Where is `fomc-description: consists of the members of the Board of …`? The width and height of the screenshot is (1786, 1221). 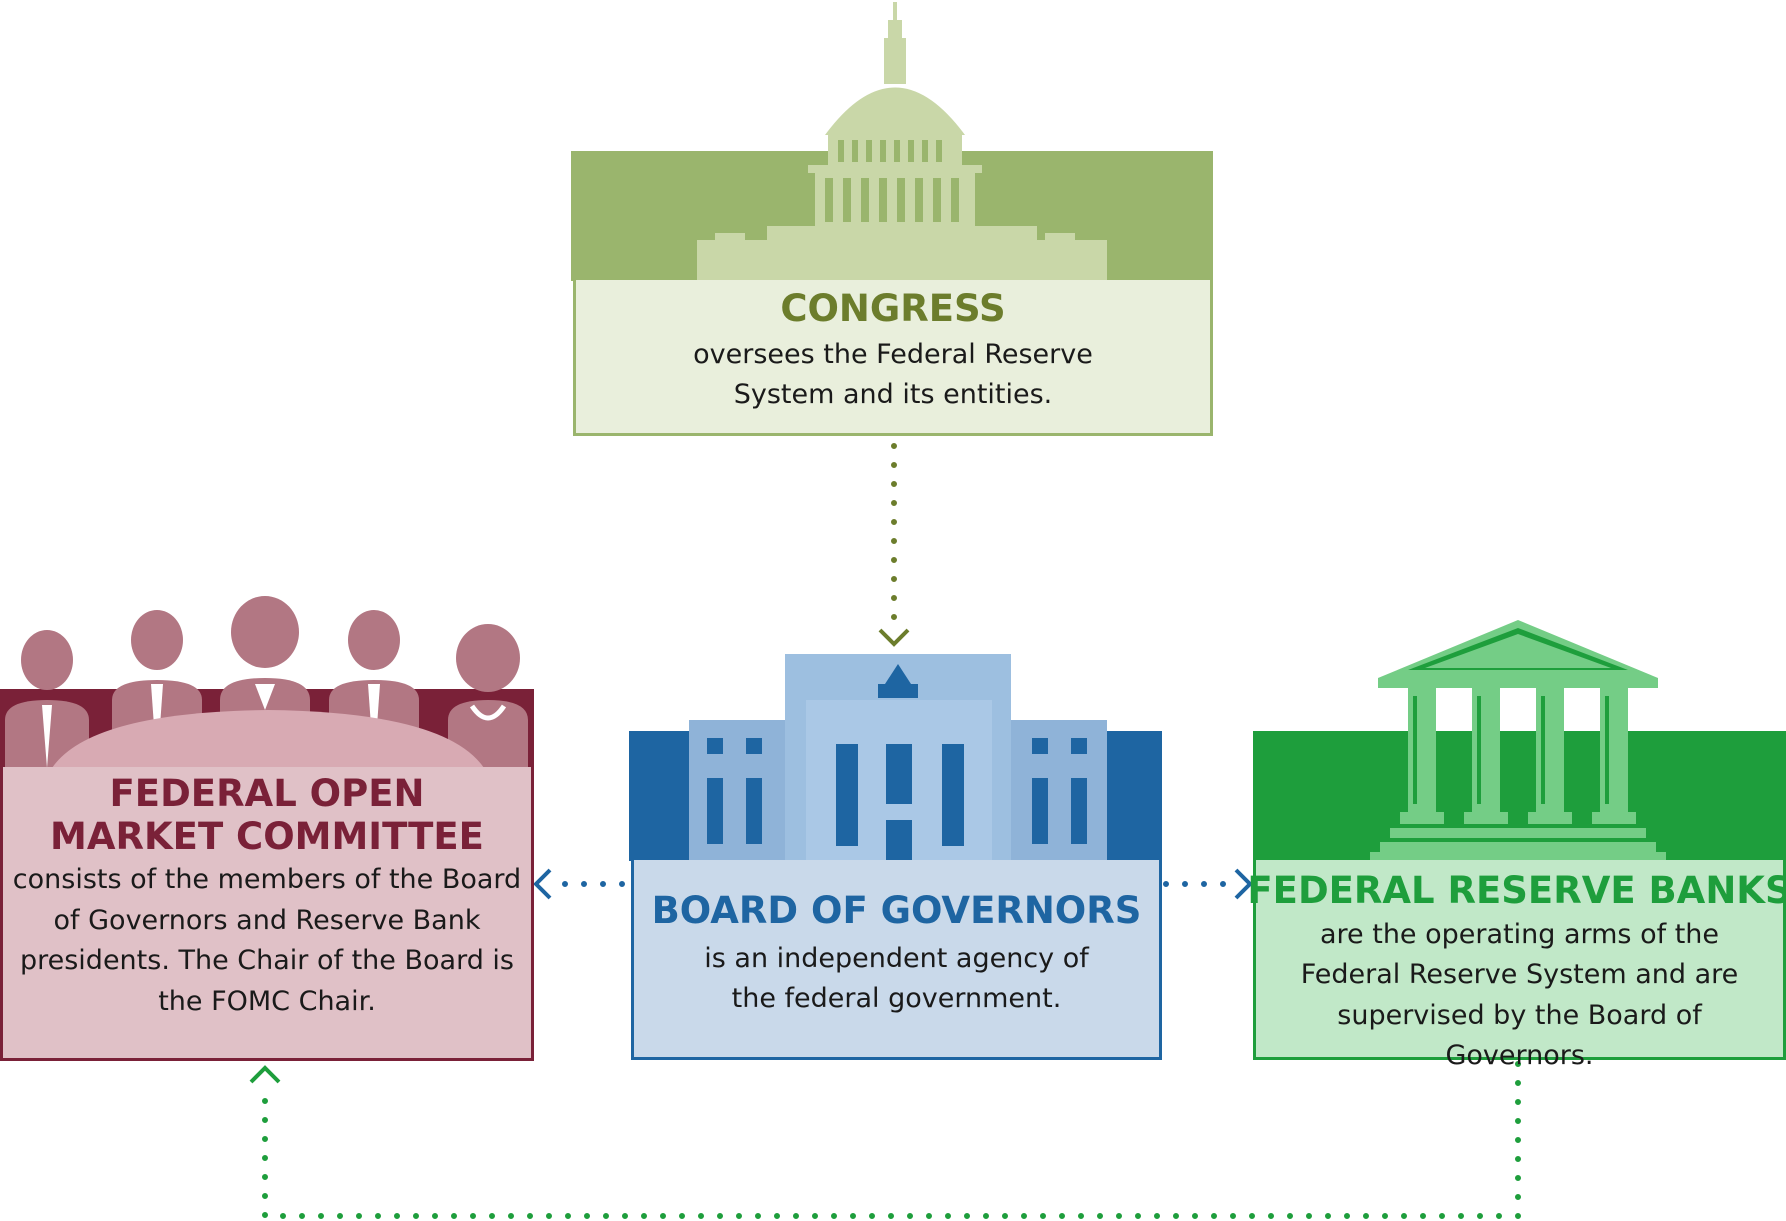
fomc-description: consists of the members of the Board of … is located at coordinates (267, 940).